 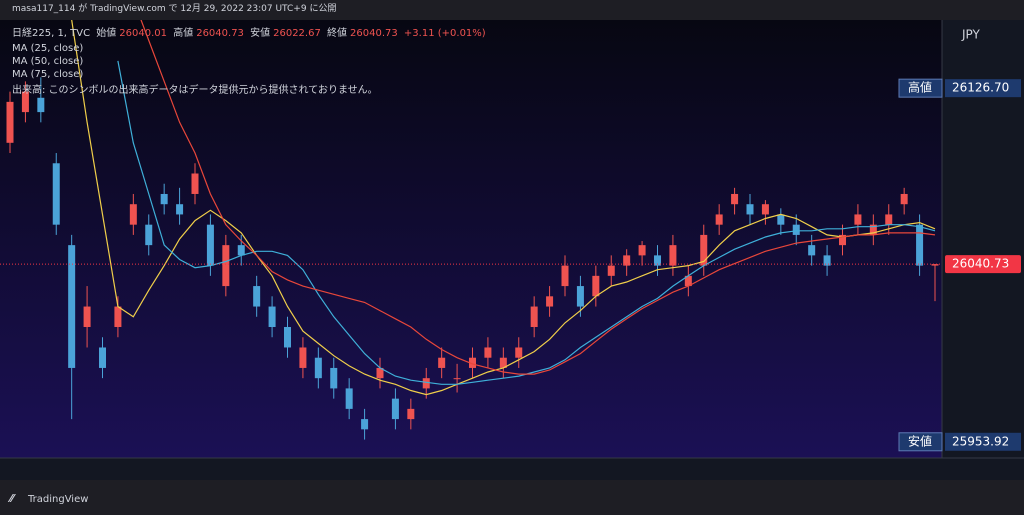 I want to click on marker-value: 26126.70, so click(x=980, y=88).